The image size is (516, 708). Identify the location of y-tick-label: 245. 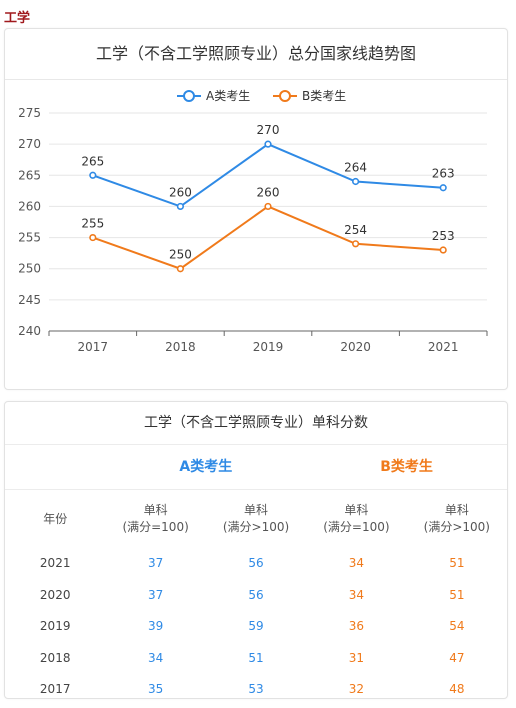
(29, 300).